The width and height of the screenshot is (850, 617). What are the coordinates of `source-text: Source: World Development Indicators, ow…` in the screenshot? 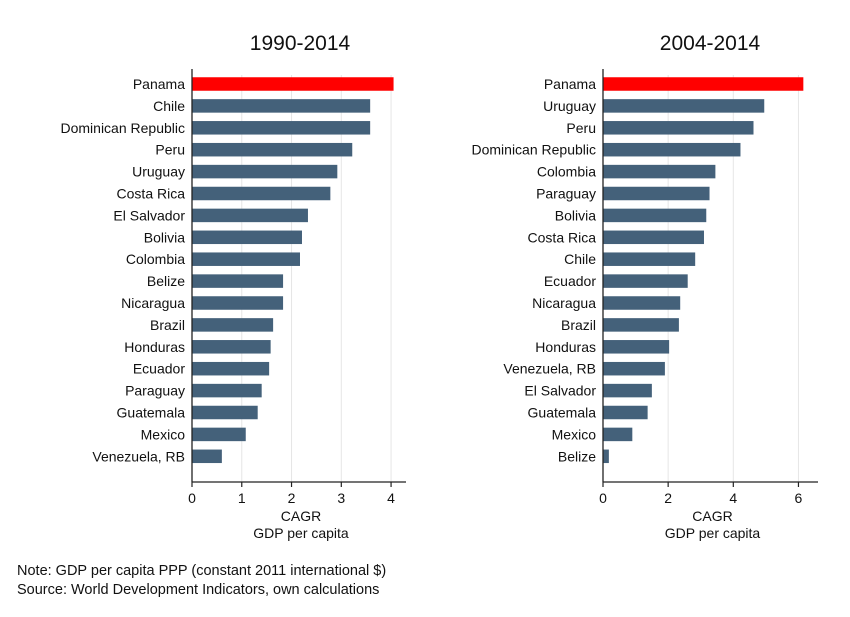 It's located at (198, 590).